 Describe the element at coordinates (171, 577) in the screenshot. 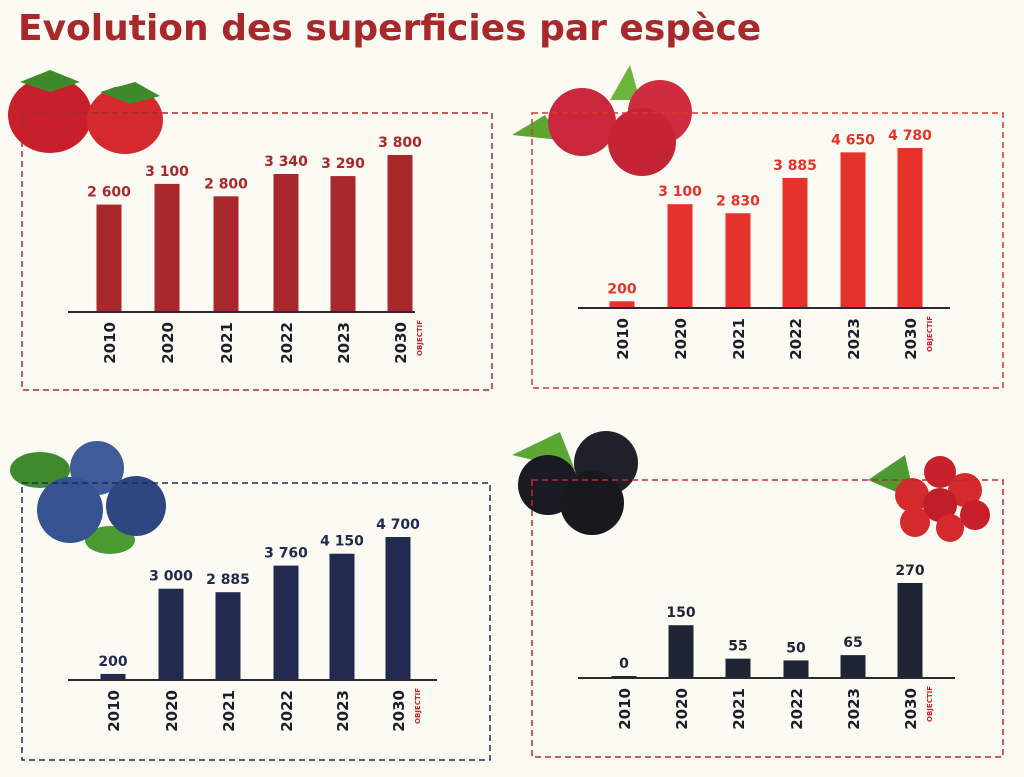

I see `value-label: 3 000` at that location.